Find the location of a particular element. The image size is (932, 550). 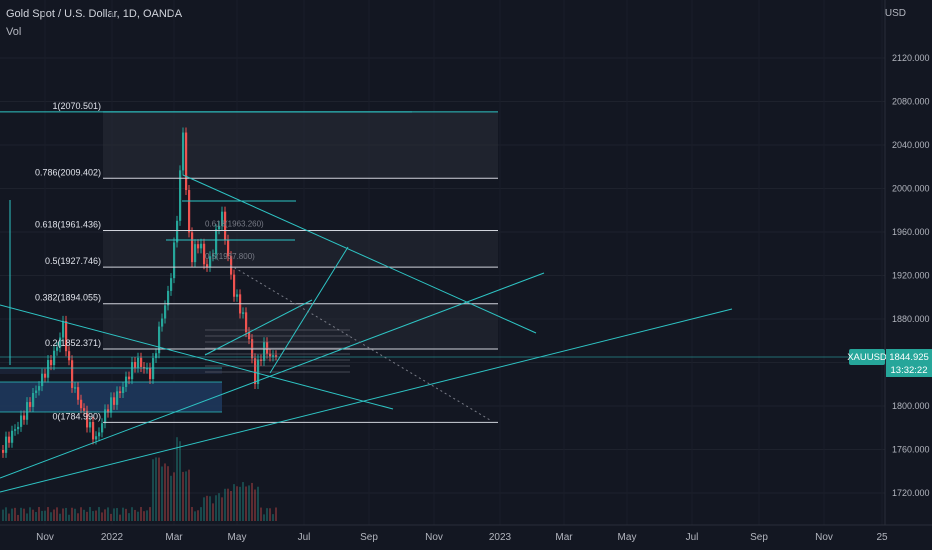

countdown-label: 13:32:22 is located at coordinates (909, 370).